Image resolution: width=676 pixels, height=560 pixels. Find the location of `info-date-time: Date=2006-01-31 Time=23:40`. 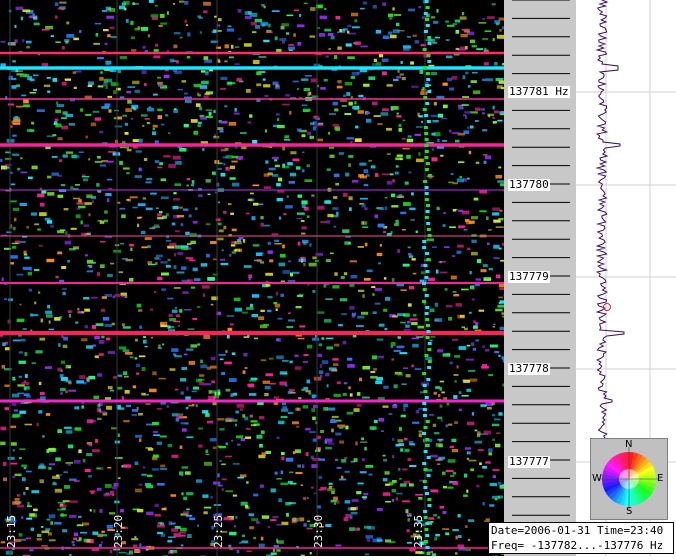

info-date-time: Date=2006-01-31 Time=23:40 is located at coordinates (582, 530).